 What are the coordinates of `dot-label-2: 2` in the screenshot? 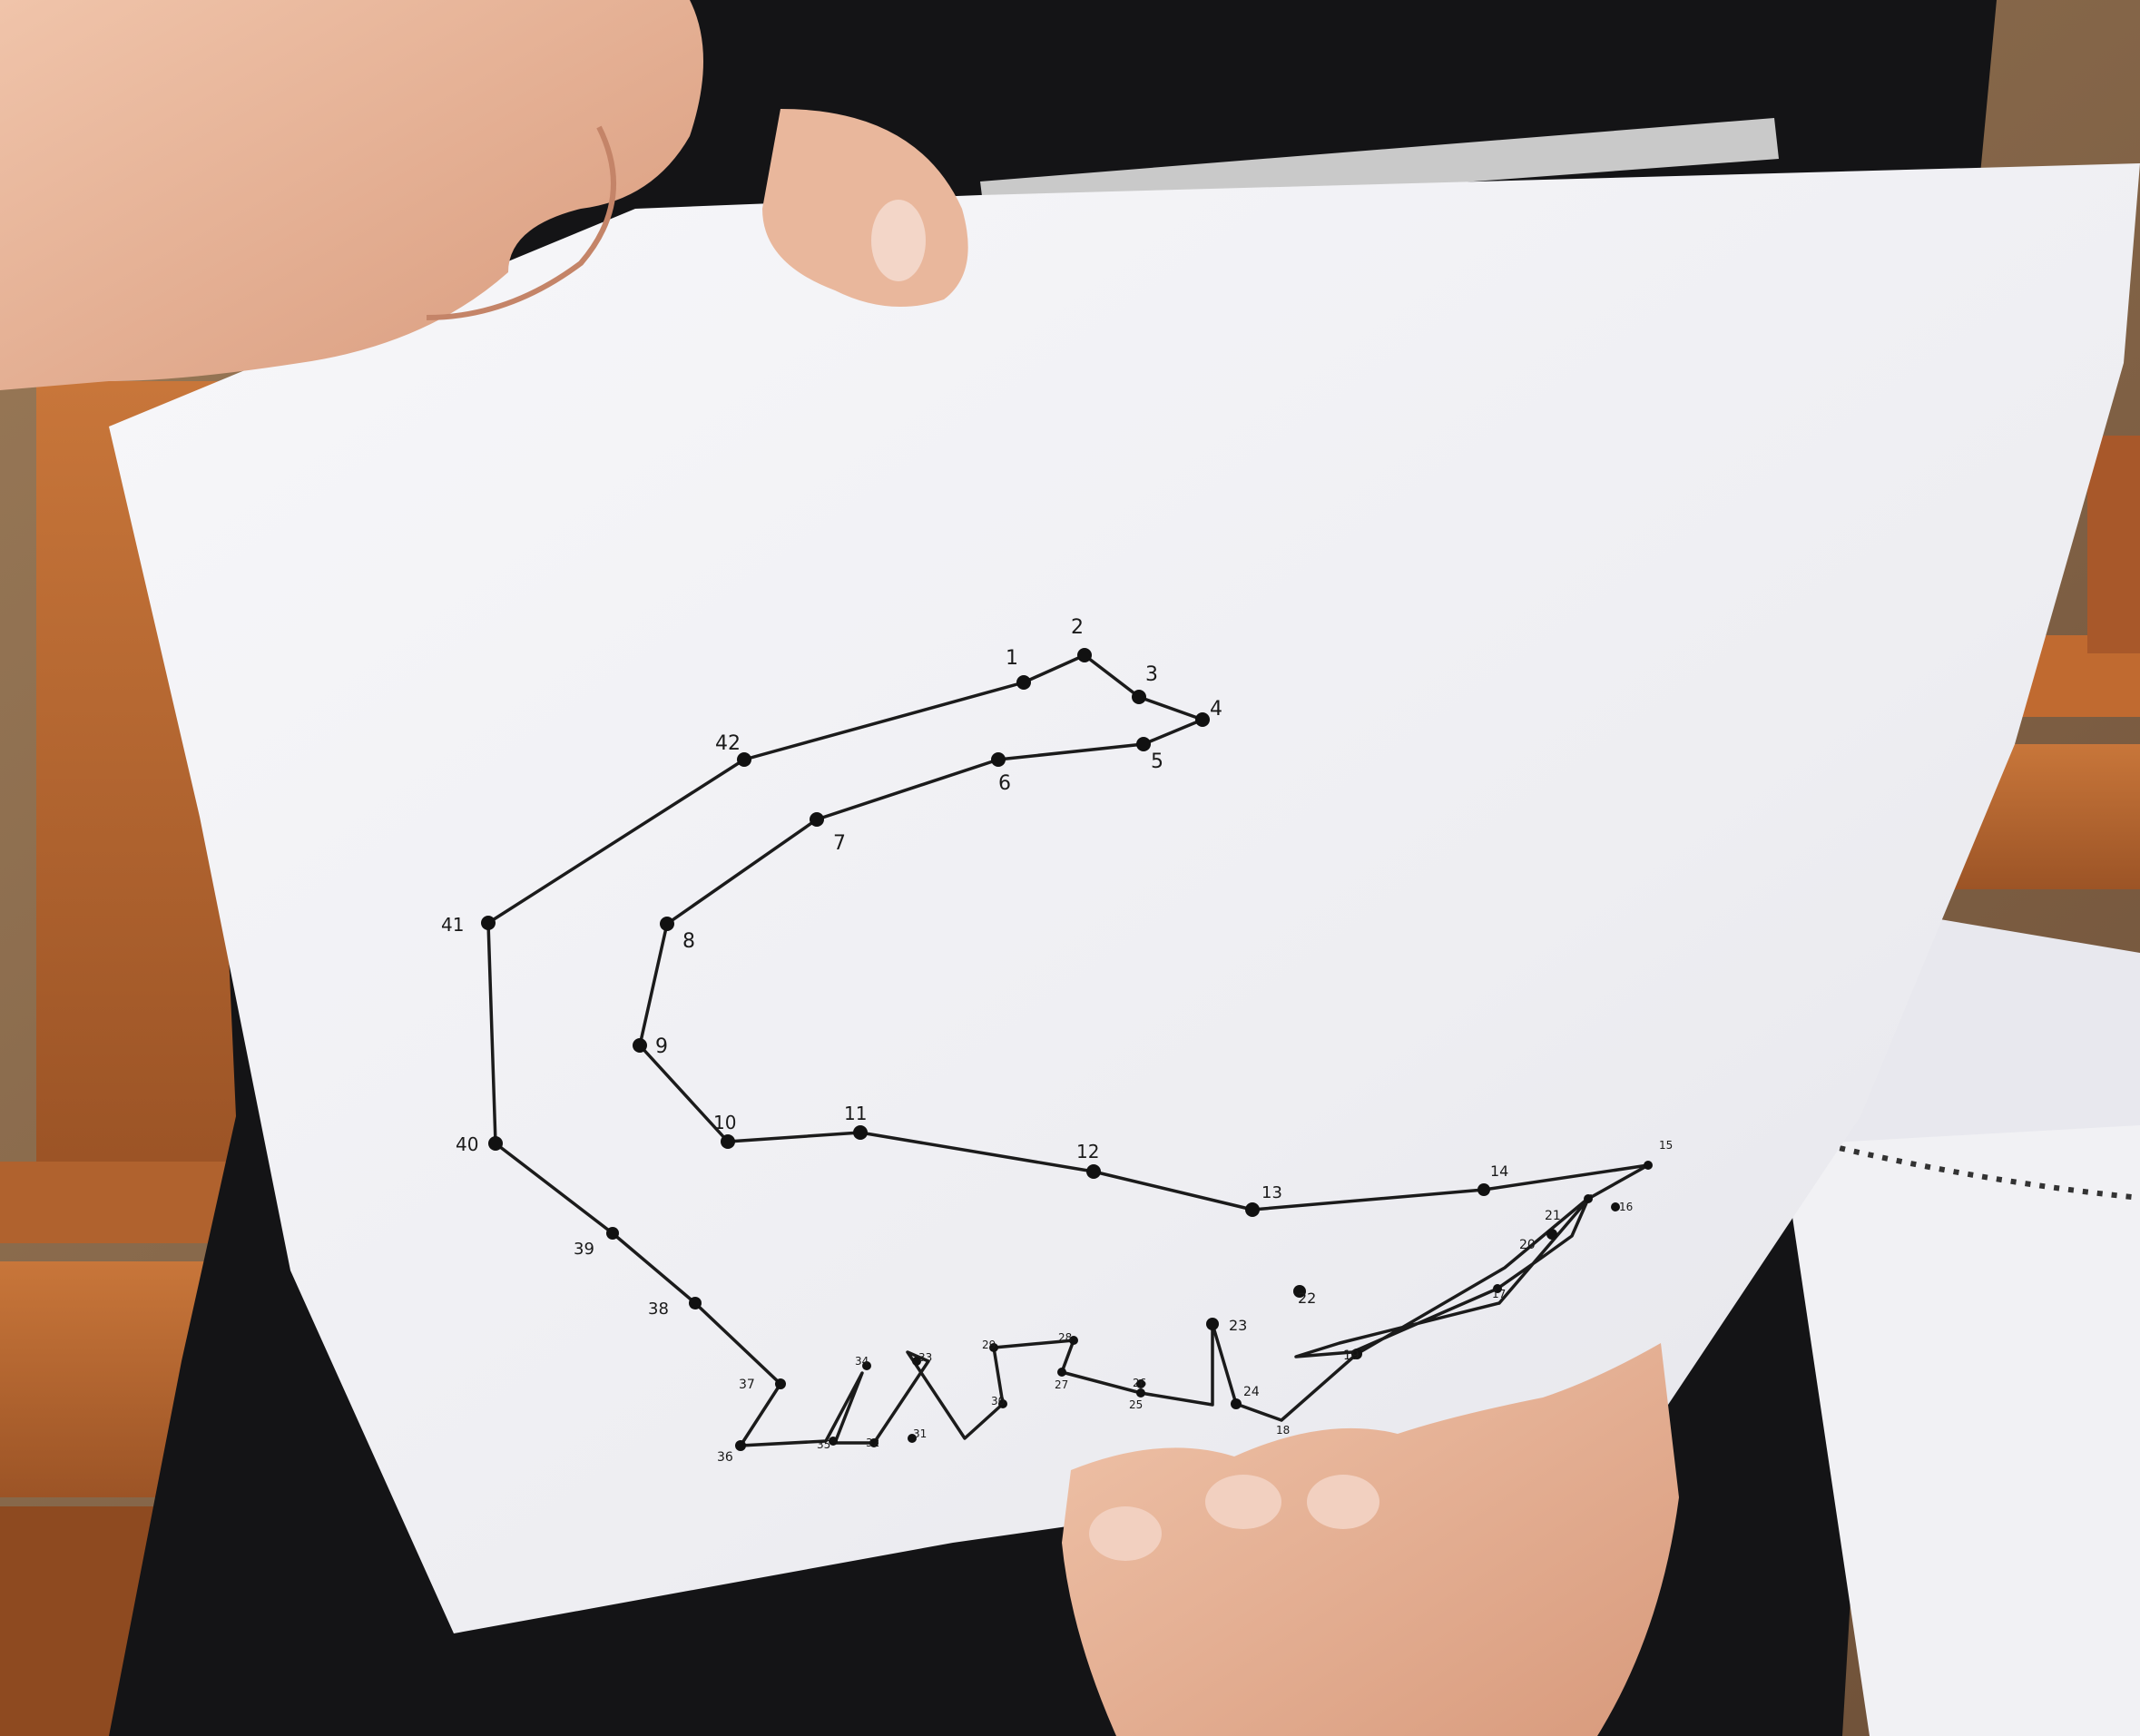 It's located at (1077, 627).